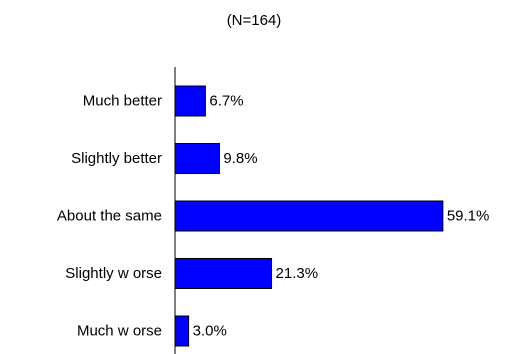  What do you see at coordinates (468, 216) in the screenshot?
I see `value-label-about-the-same: 59.1%` at bounding box center [468, 216].